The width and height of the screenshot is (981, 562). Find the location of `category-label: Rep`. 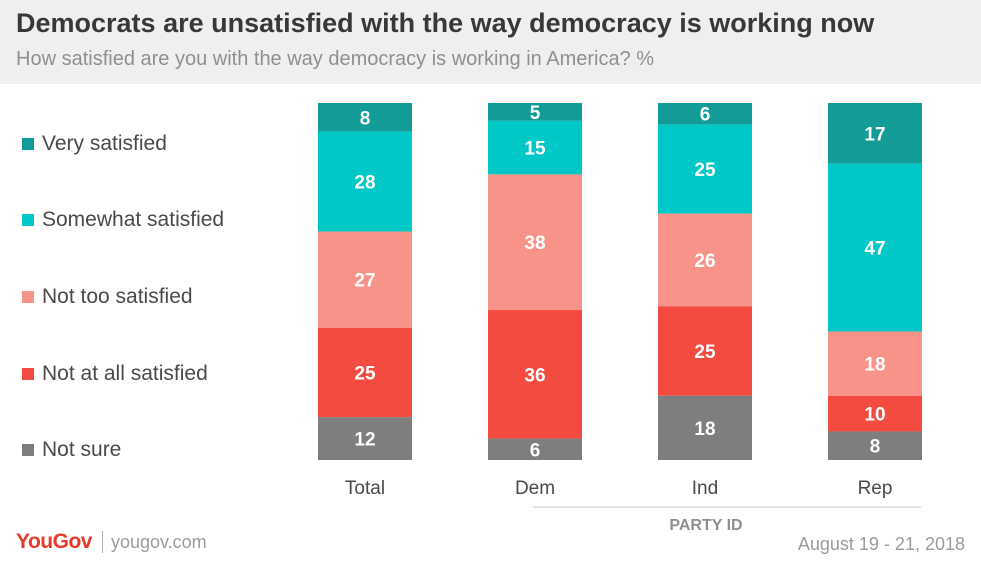

category-label: Rep is located at coordinates (875, 488).